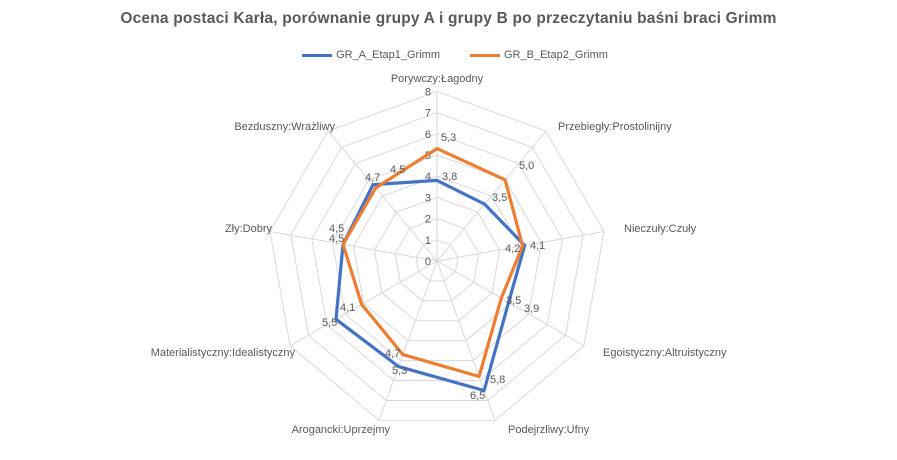 This screenshot has width=897, height=460. I want to click on category-label-4: Podejrzliwy:Ufny, so click(549, 430).